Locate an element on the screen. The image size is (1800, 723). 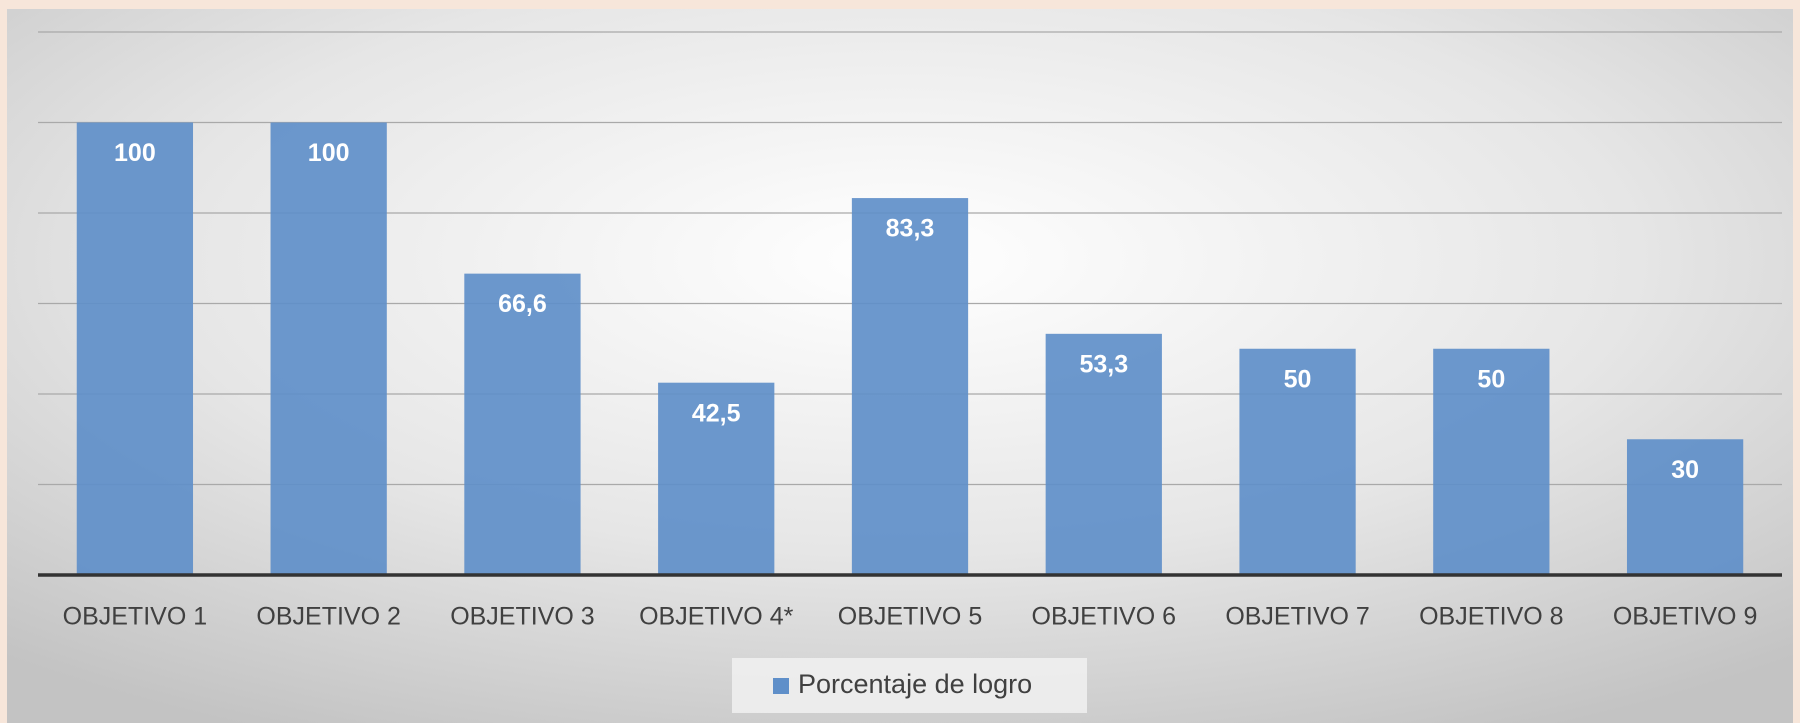
legend-box is located at coordinates (909, 685).